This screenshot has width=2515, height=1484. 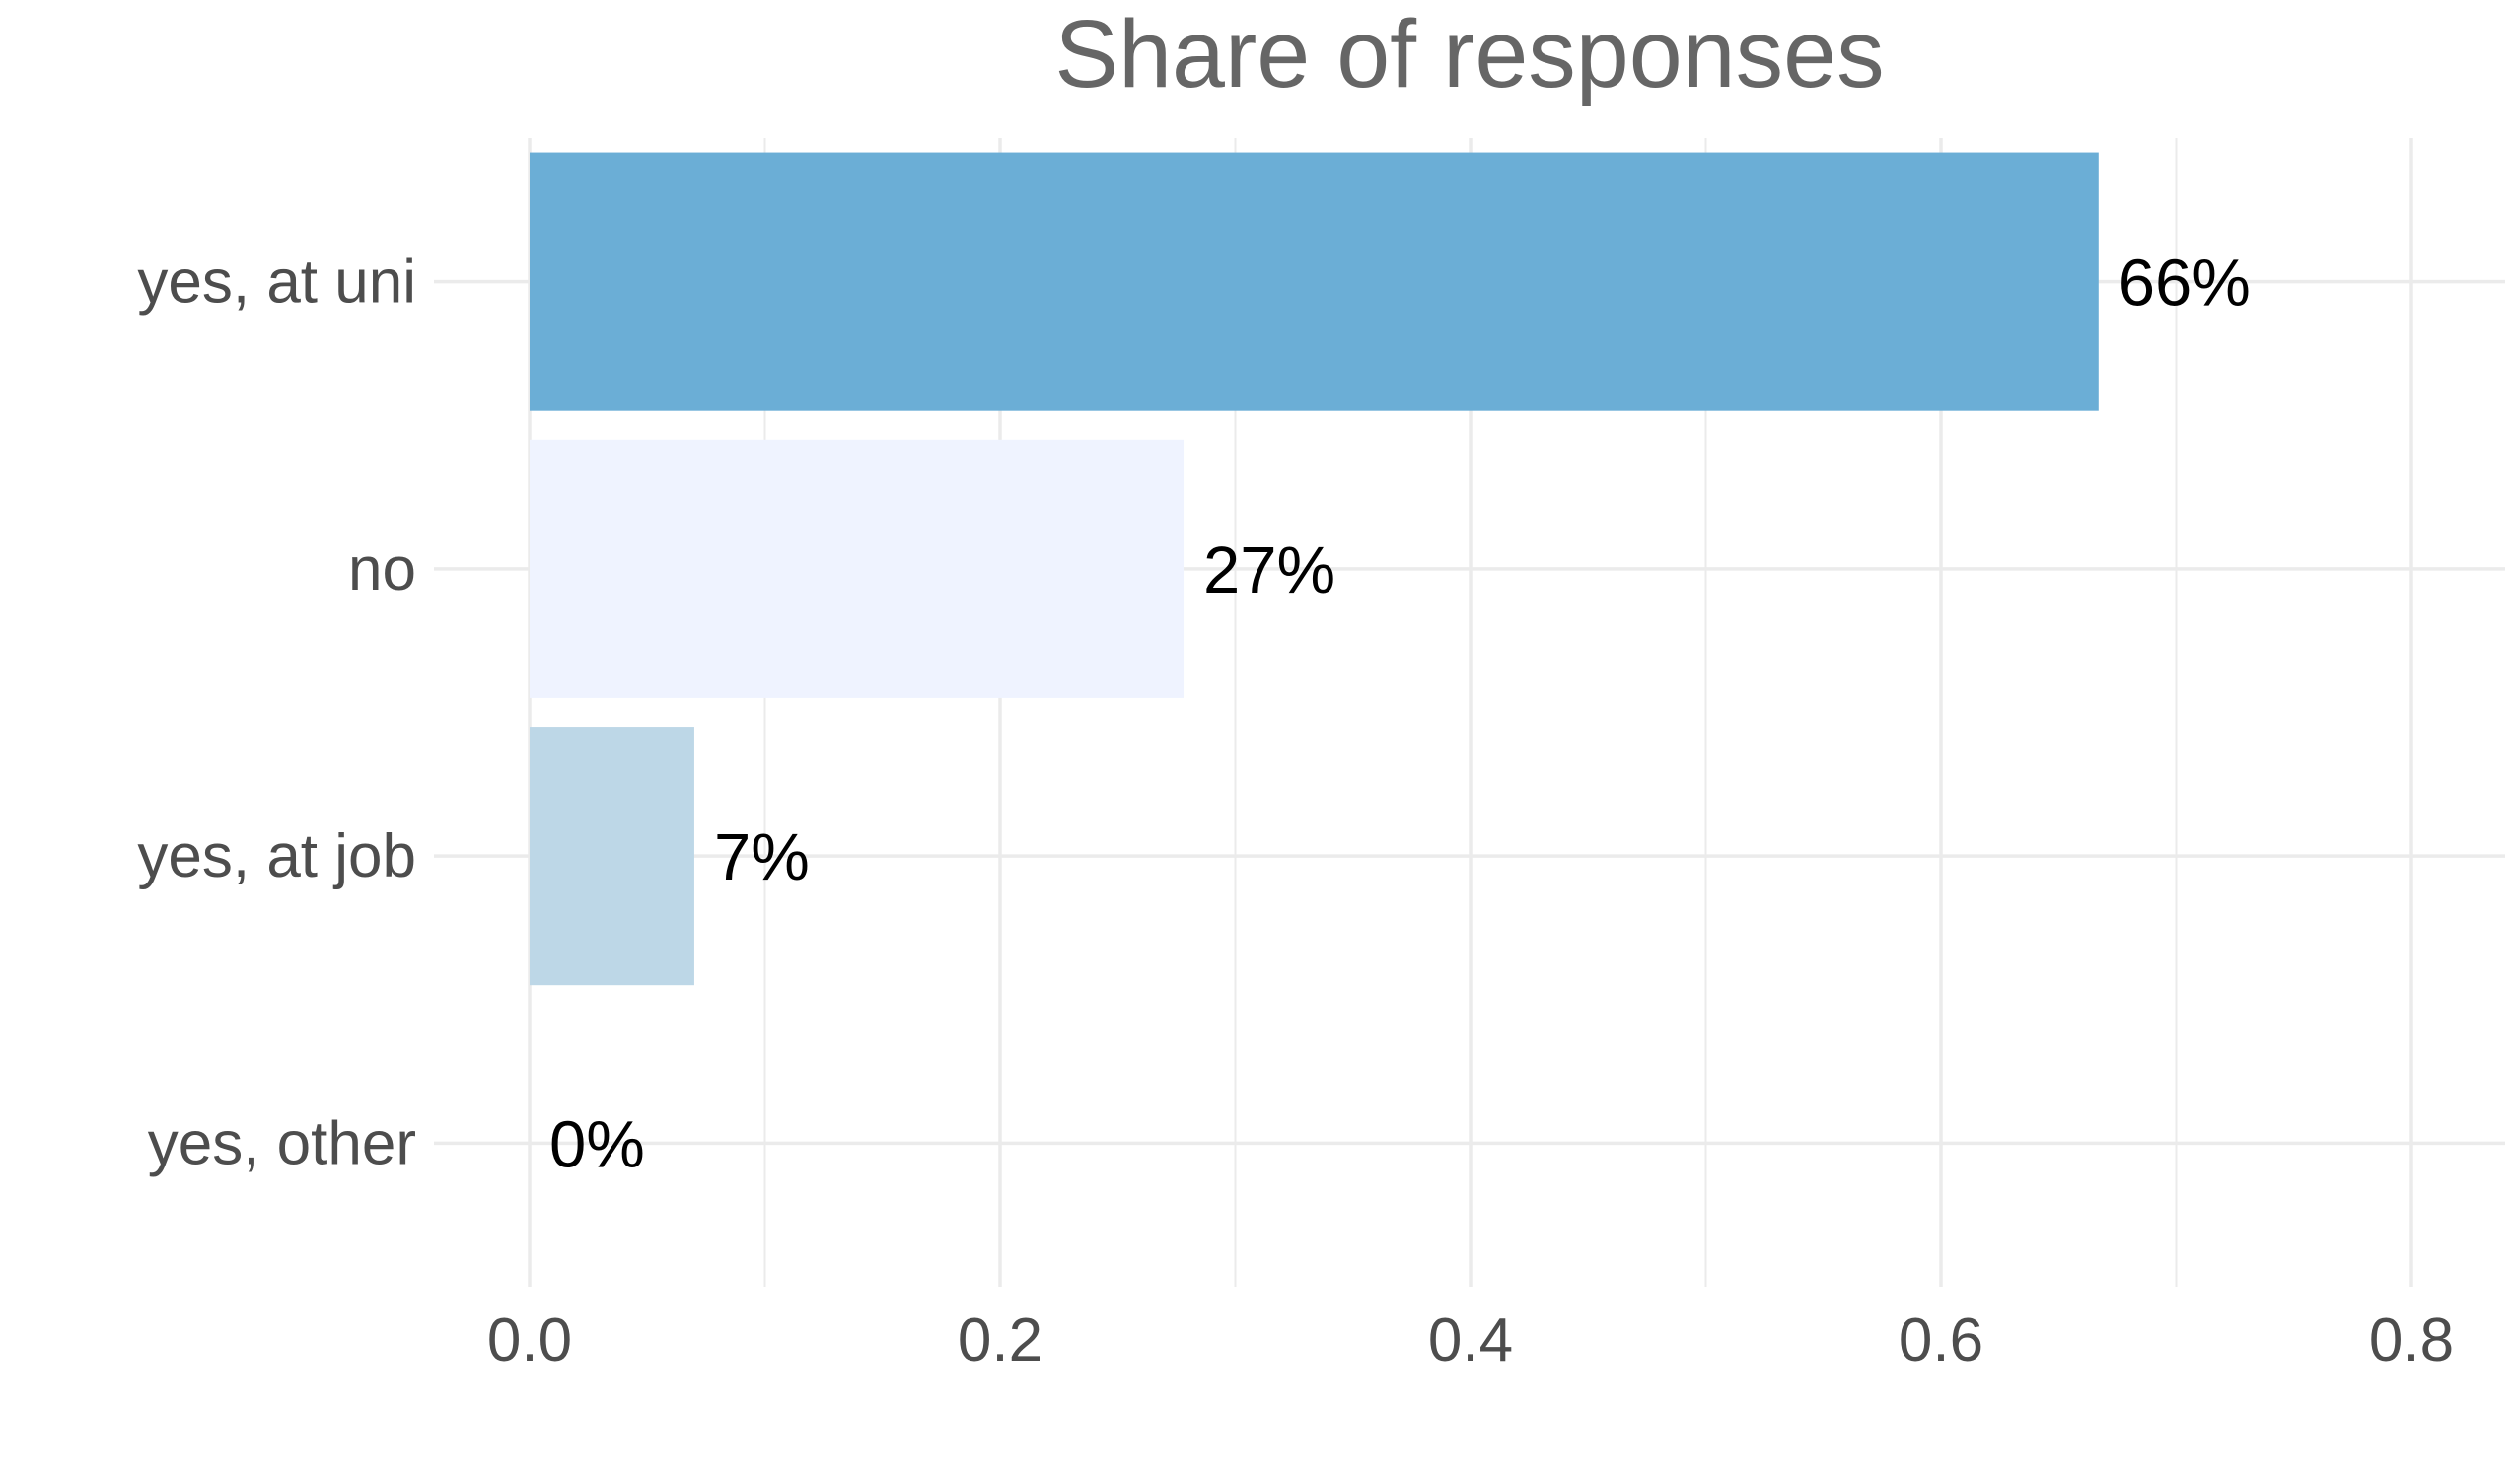 What do you see at coordinates (382, 569) in the screenshot?
I see `category-label: no` at bounding box center [382, 569].